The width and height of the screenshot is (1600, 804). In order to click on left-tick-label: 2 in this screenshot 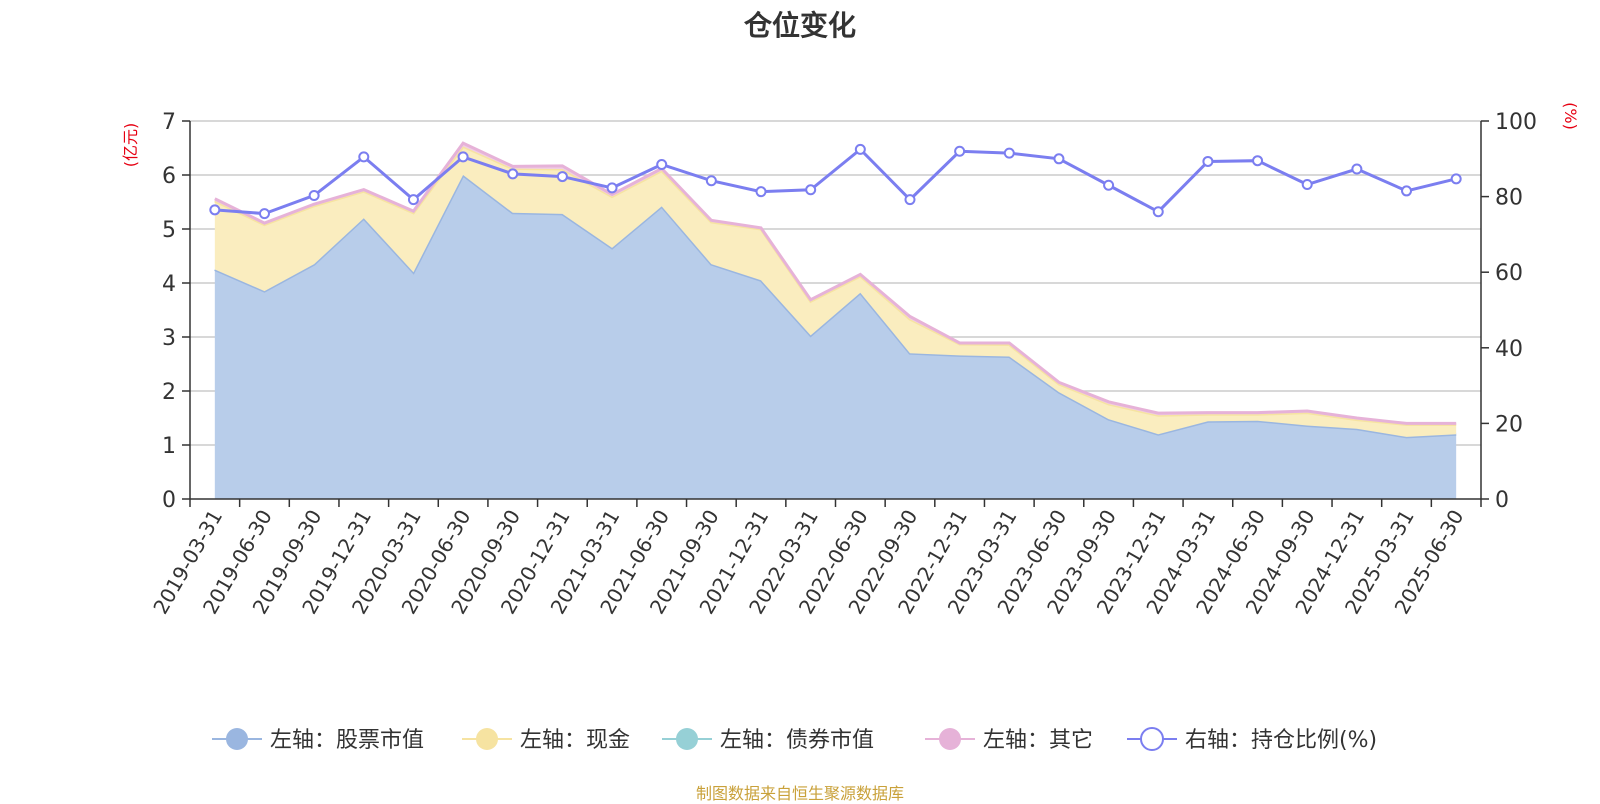, I will do `click(169, 392)`.